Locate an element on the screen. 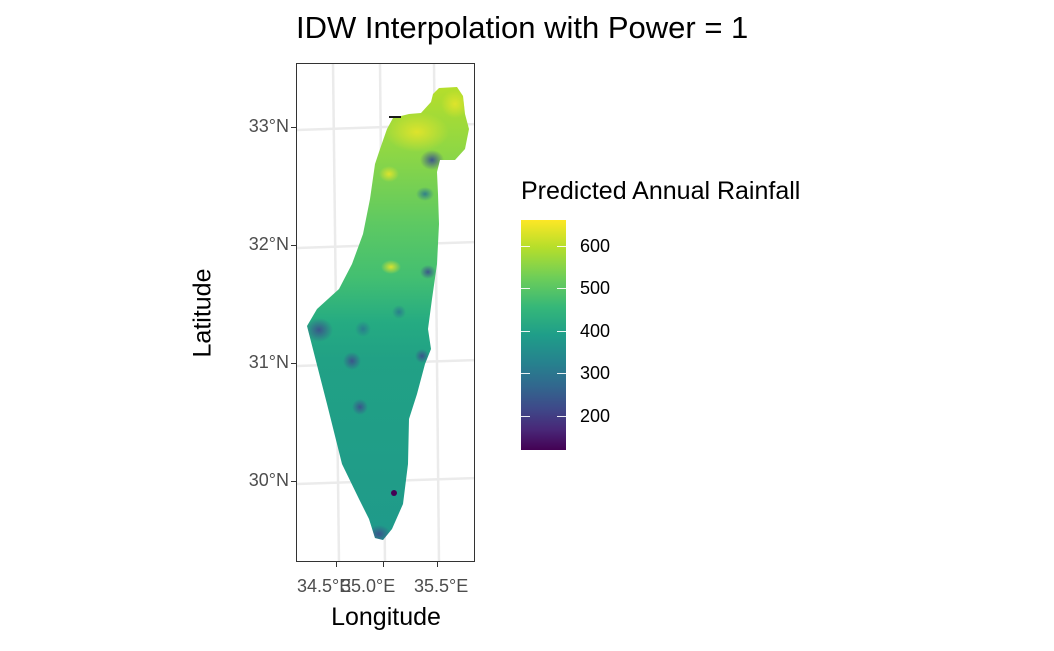  x-axis-title: Longitude is located at coordinates (386, 617).